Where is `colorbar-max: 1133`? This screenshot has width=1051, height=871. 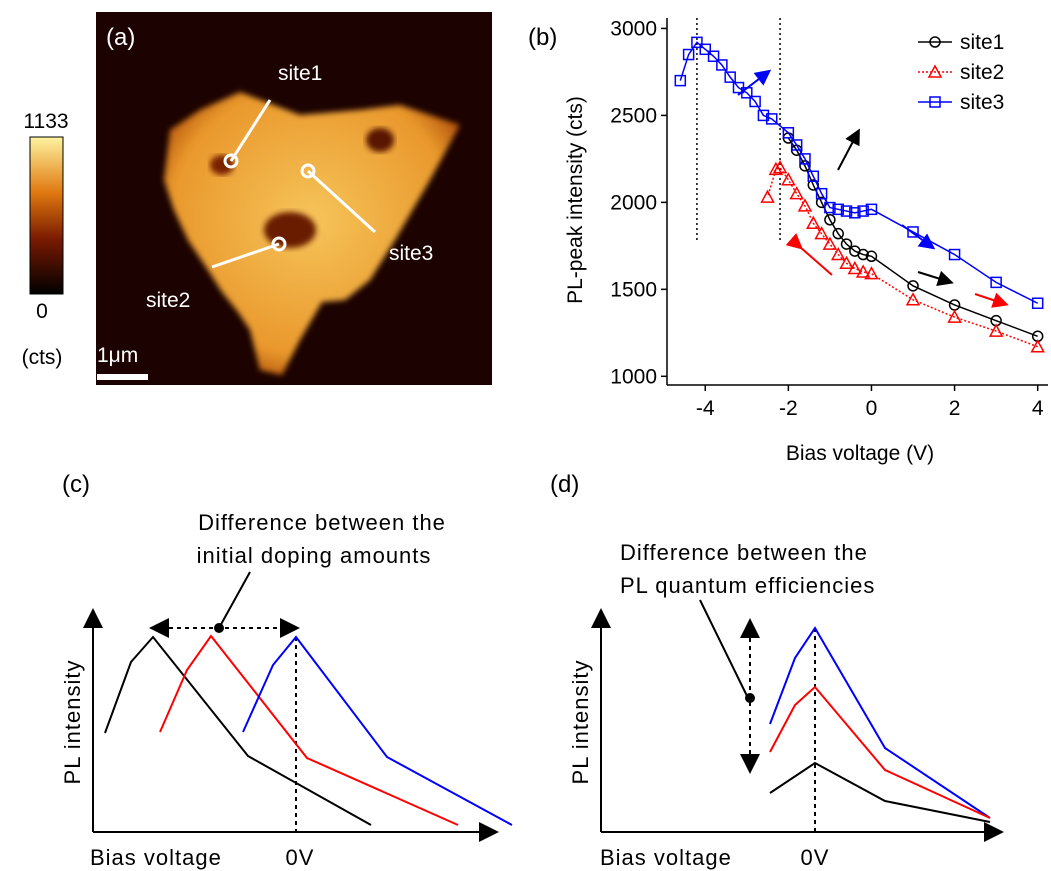
colorbar-max: 1133 is located at coordinates (45, 121).